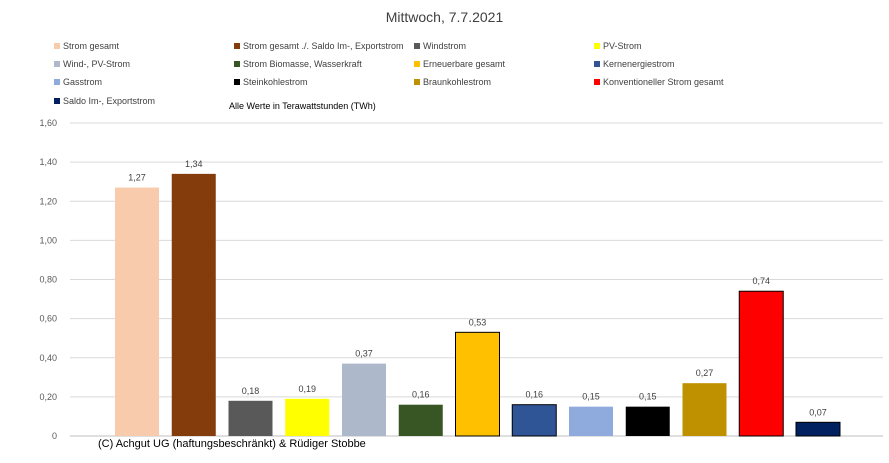  I want to click on legend-item: Strom gesamt, so click(86, 46).